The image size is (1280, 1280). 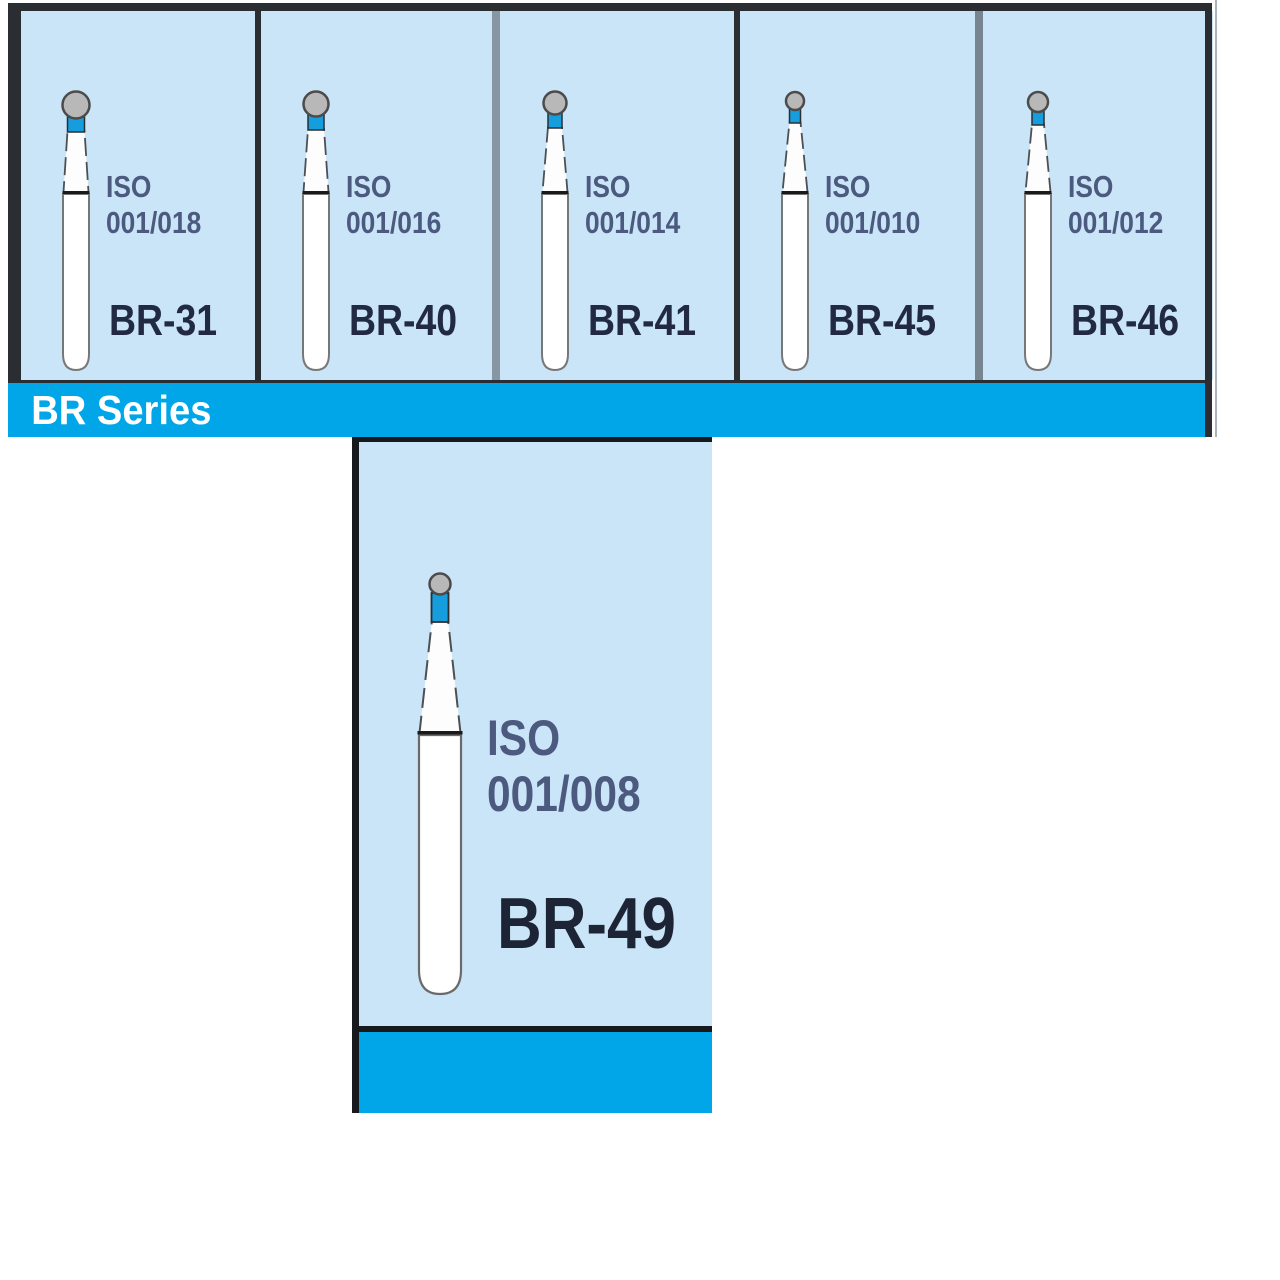 What do you see at coordinates (564, 794) in the screenshot?
I see `iso-code: 001/008` at bounding box center [564, 794].